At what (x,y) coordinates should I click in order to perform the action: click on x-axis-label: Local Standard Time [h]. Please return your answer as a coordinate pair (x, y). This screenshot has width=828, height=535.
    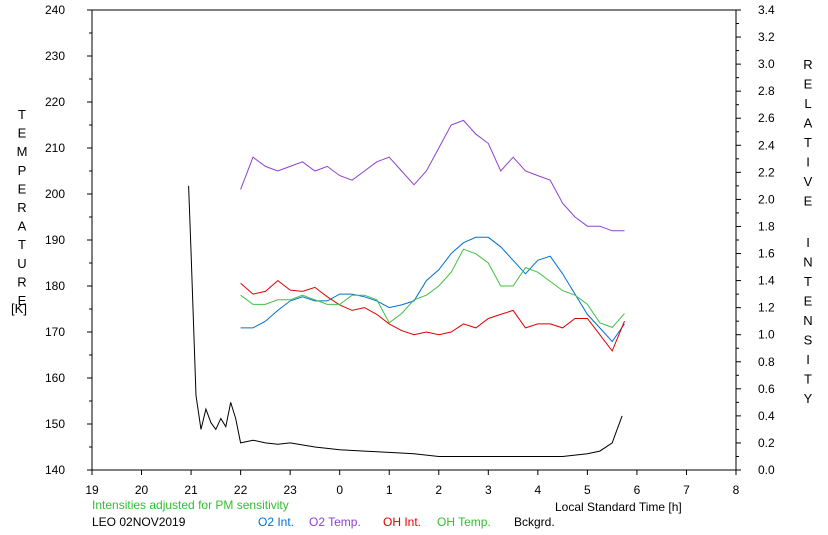
    Looking at the image, I should click on (618, 507).